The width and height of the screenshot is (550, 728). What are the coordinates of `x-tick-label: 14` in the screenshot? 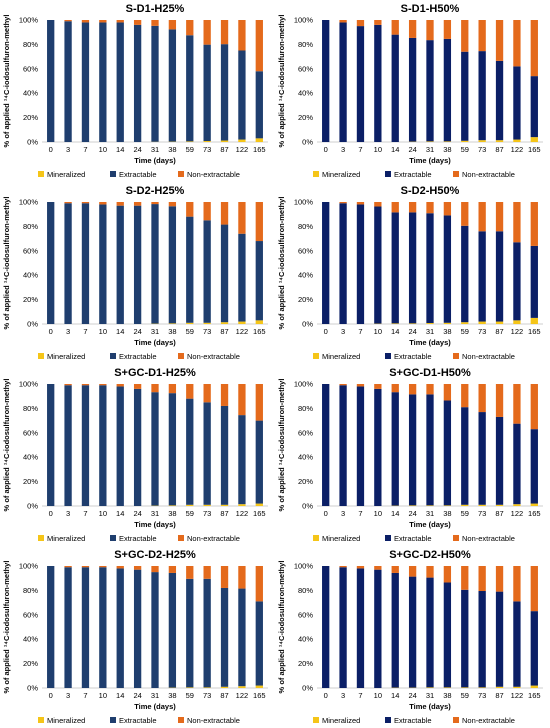 It's located at (120, 695).